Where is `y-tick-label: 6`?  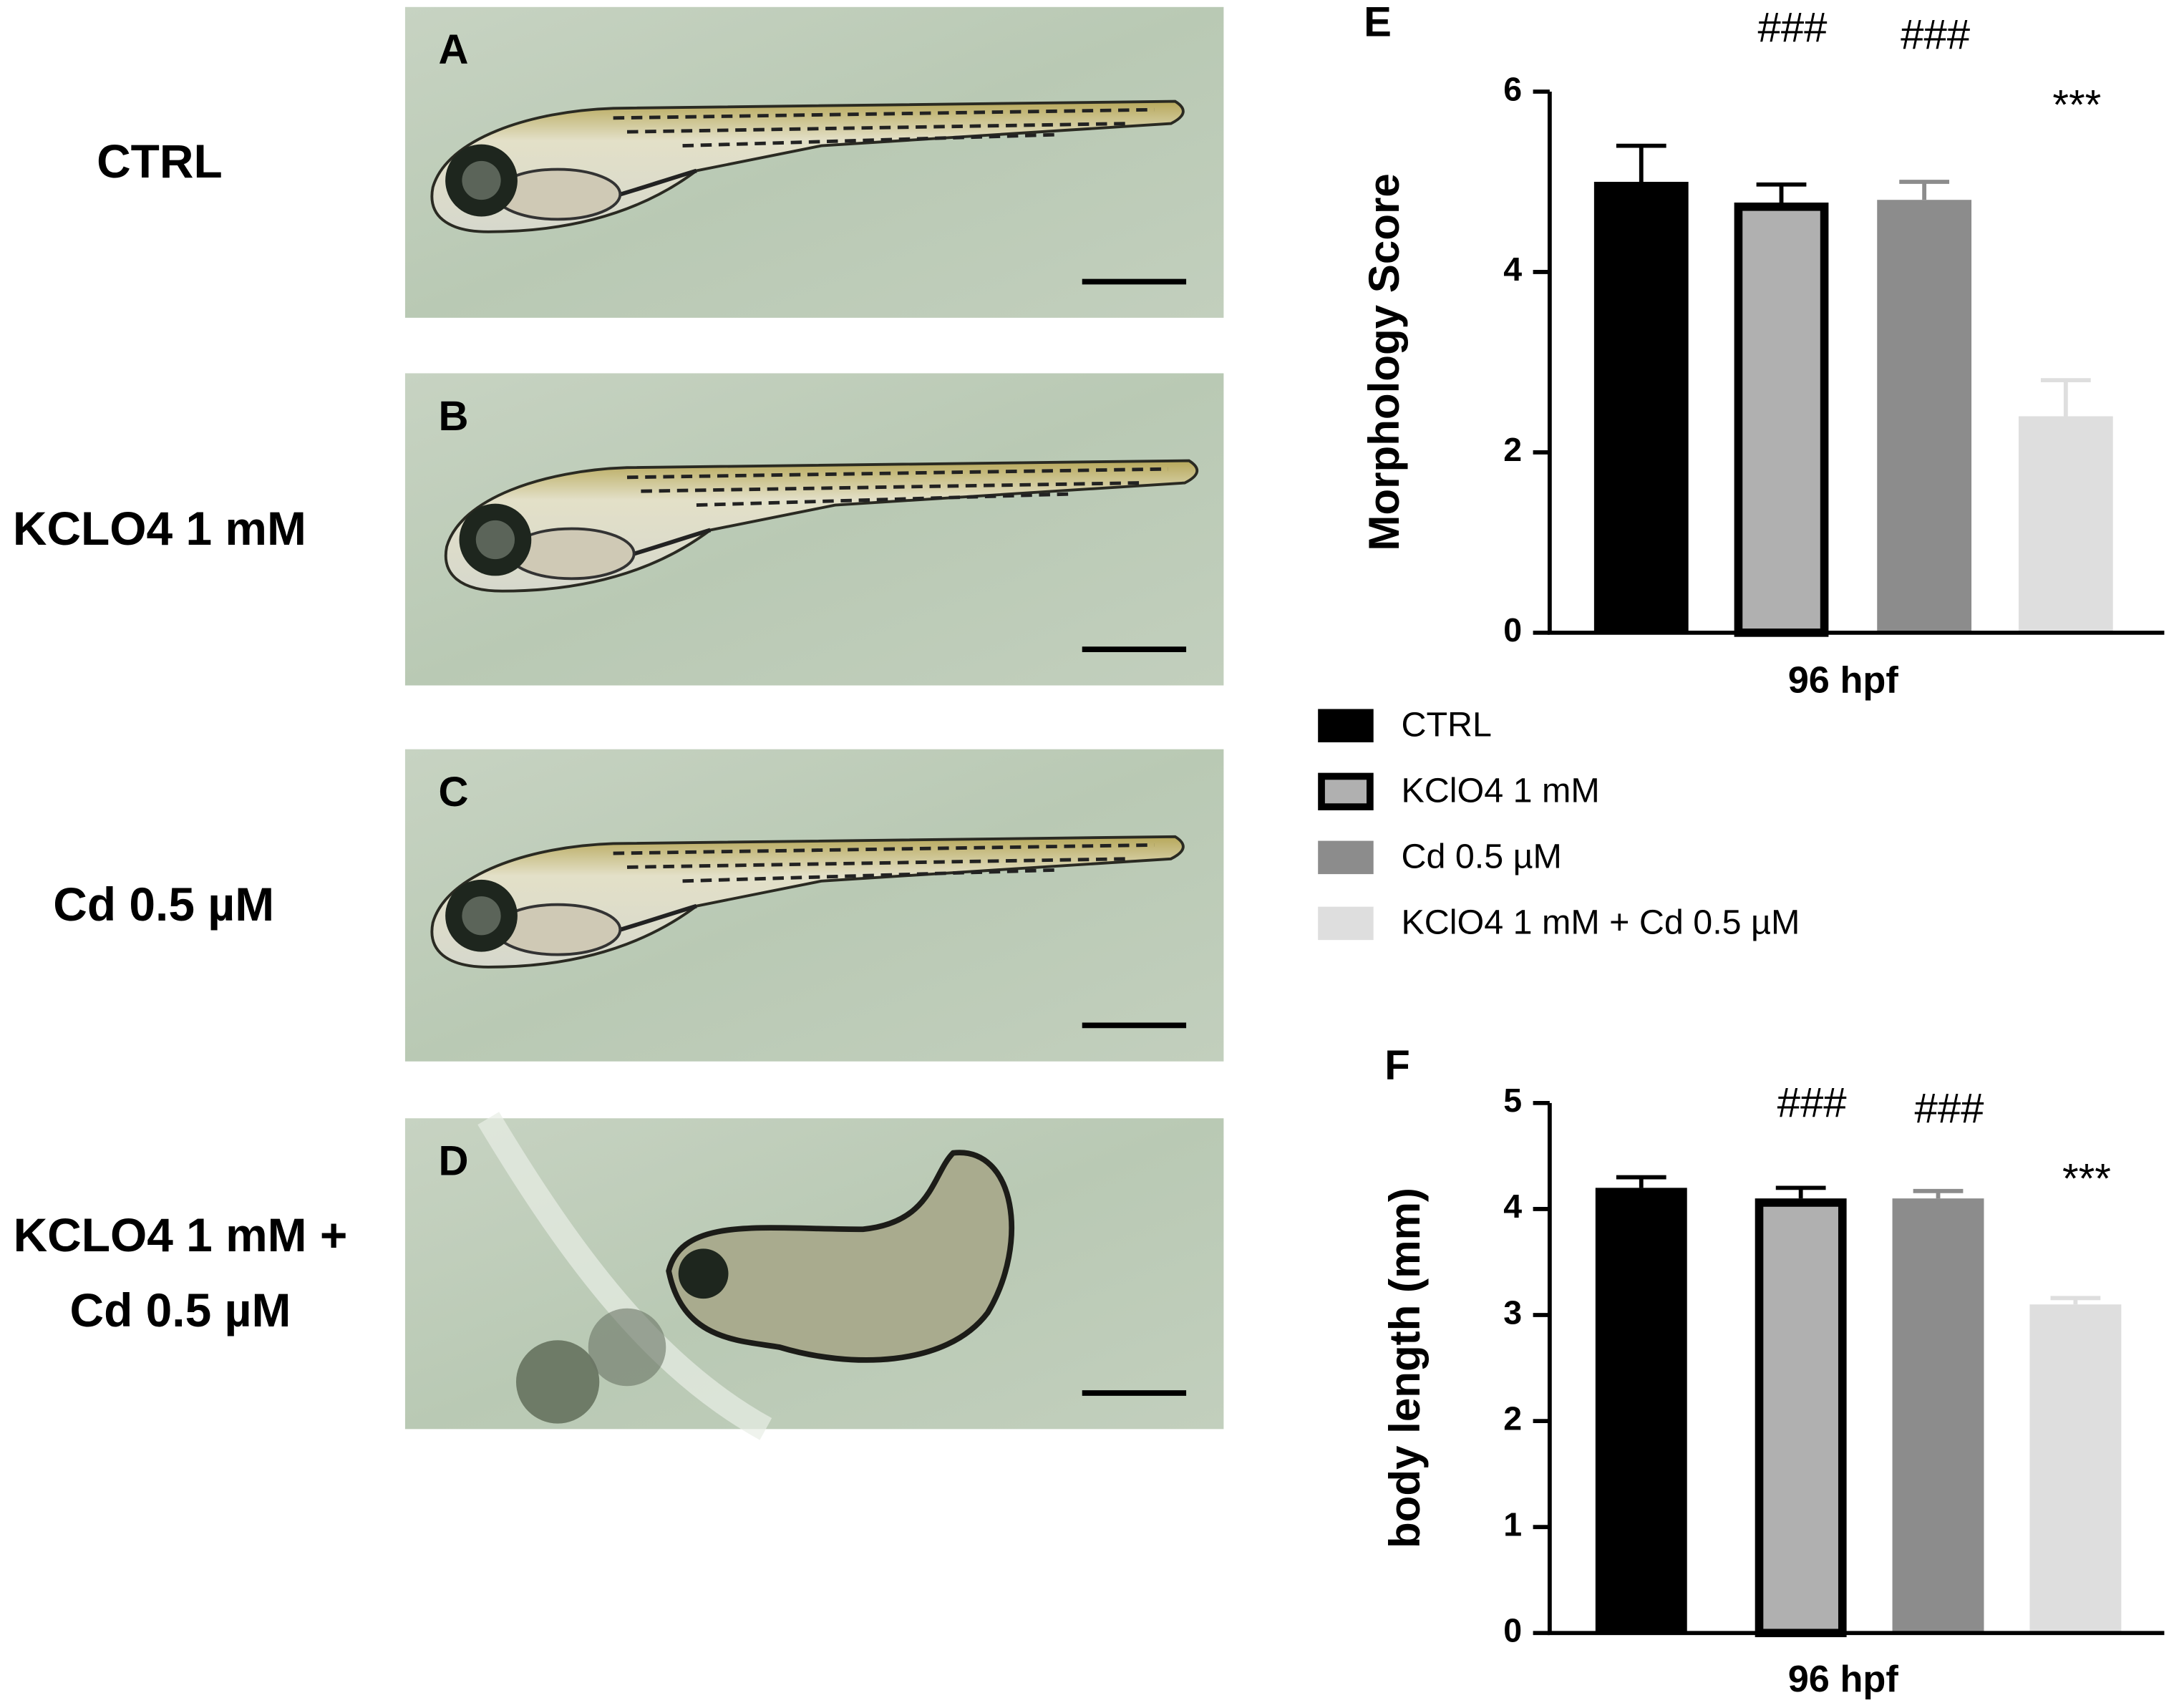 y-tick-label: 6 is located at coordinates (1512, 89).